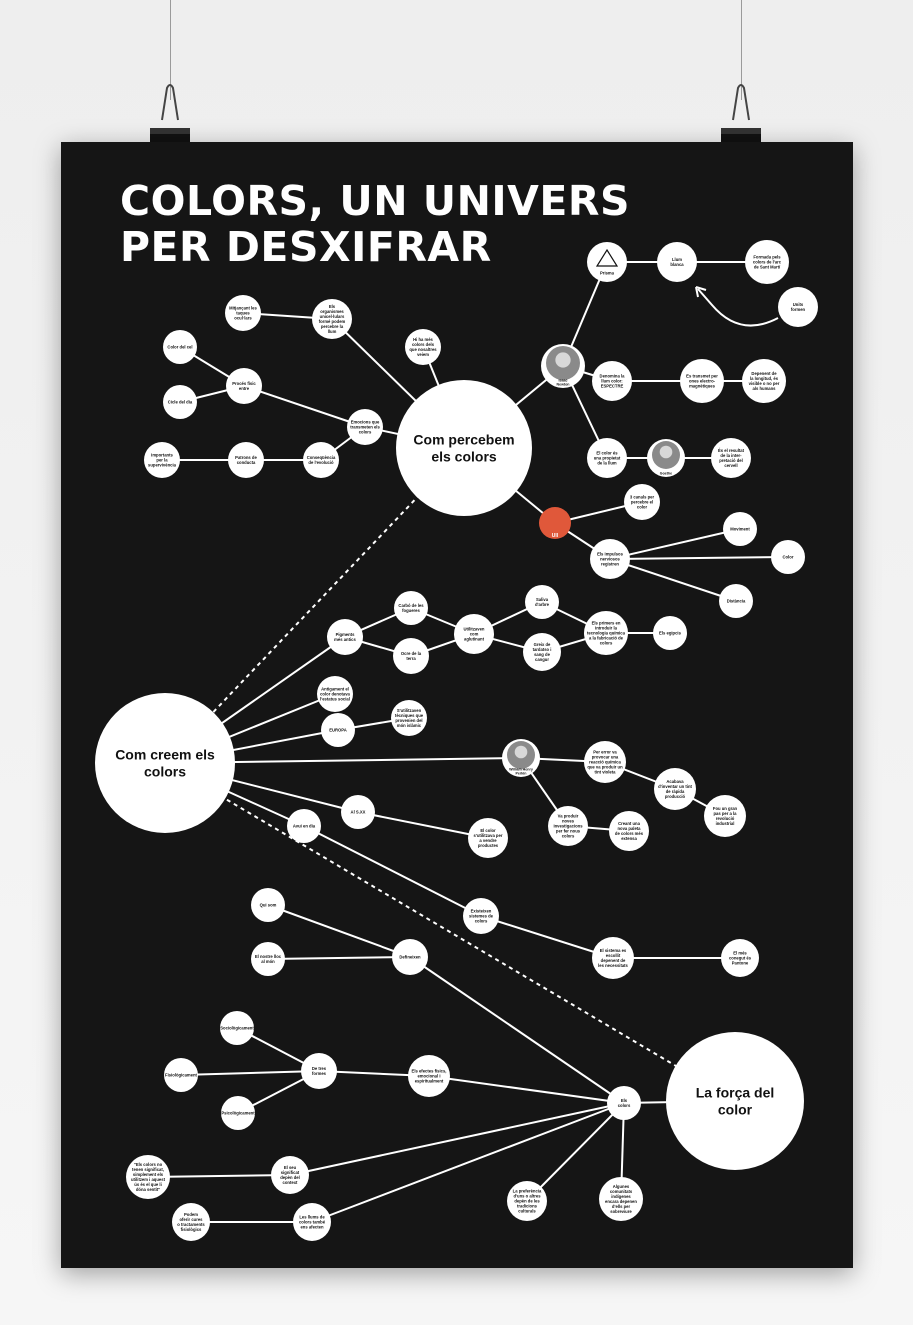 The height and width of the screenshot is (1325, 913). I want to click on node-label: Avui en dia, so click(304, 825).